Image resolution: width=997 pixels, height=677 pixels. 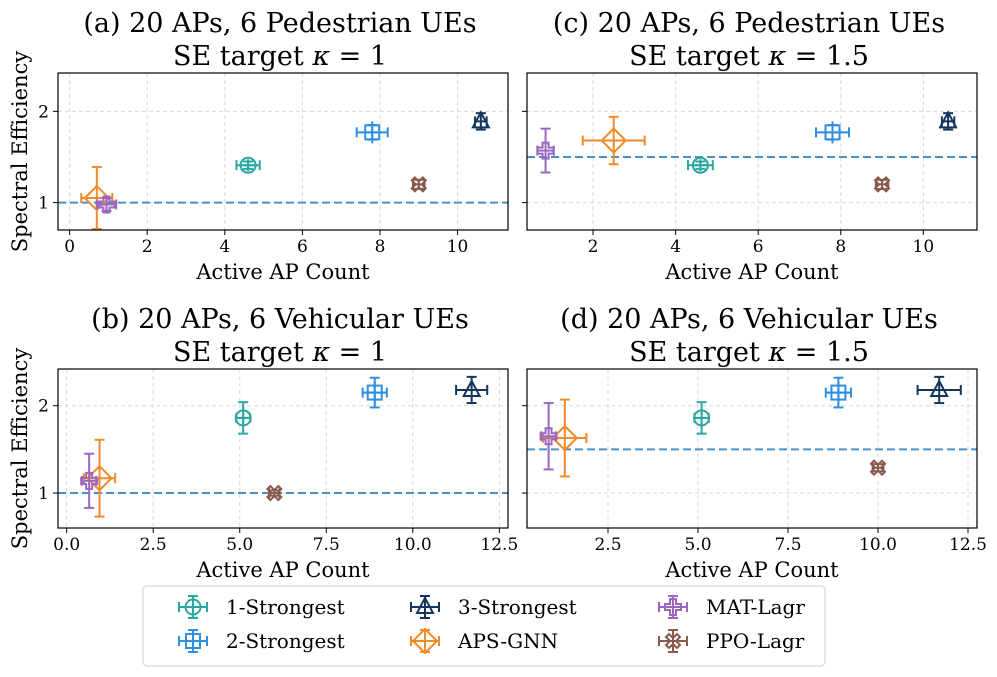 What do you see at coordinates (507, 641) in the screenshot?
I see `legend-aps-gnn-label: APS-GNN` at bounding box center [507, 641].